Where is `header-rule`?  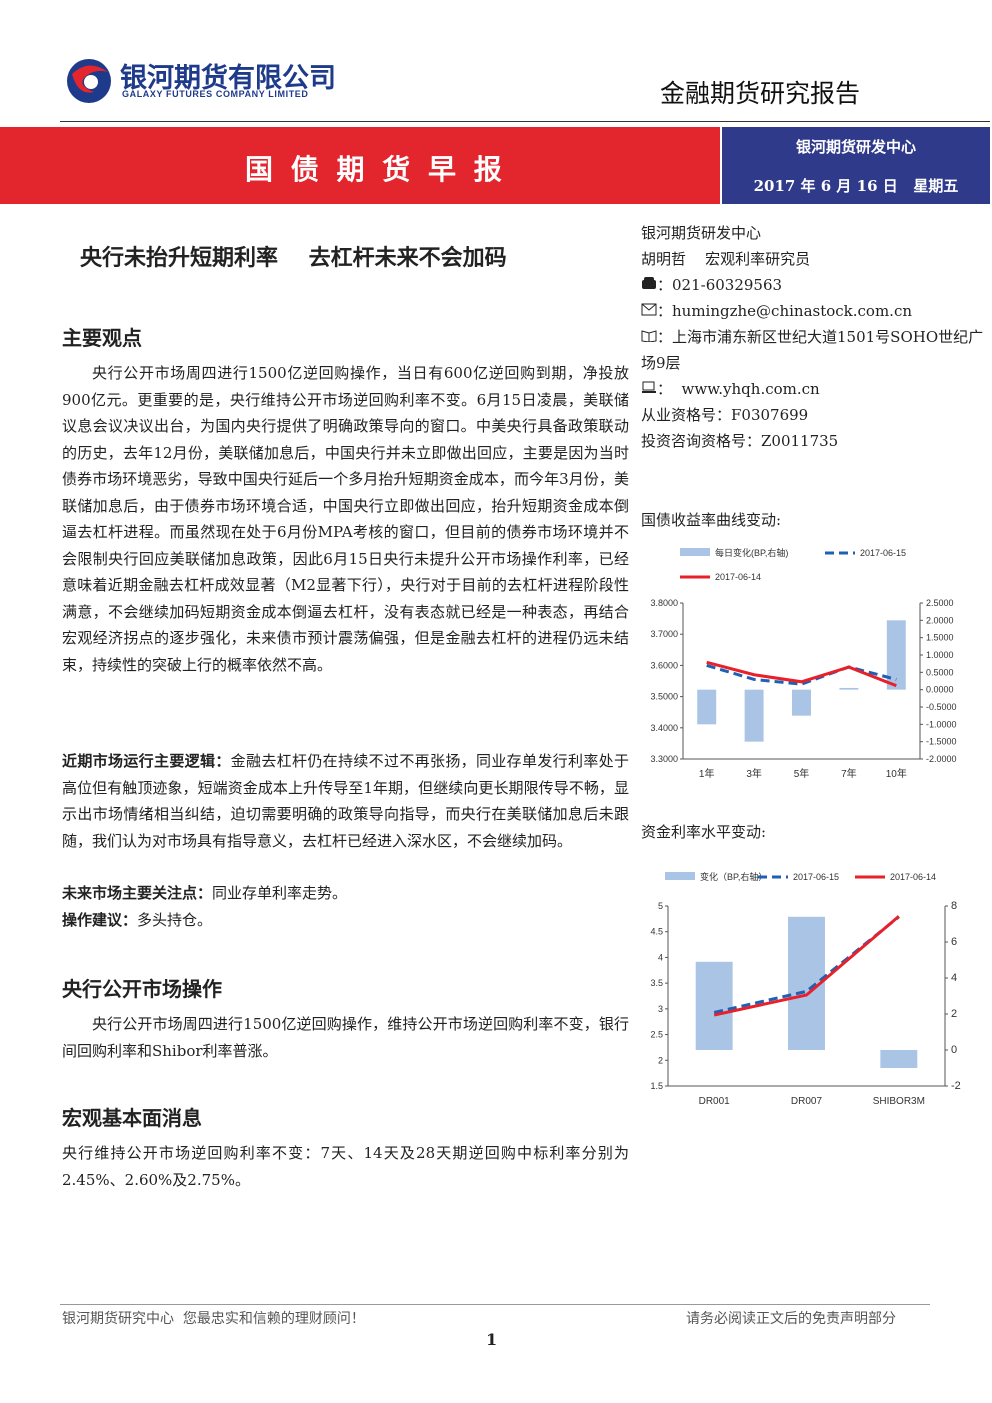
header-rule is located at coordinates (525, 121).